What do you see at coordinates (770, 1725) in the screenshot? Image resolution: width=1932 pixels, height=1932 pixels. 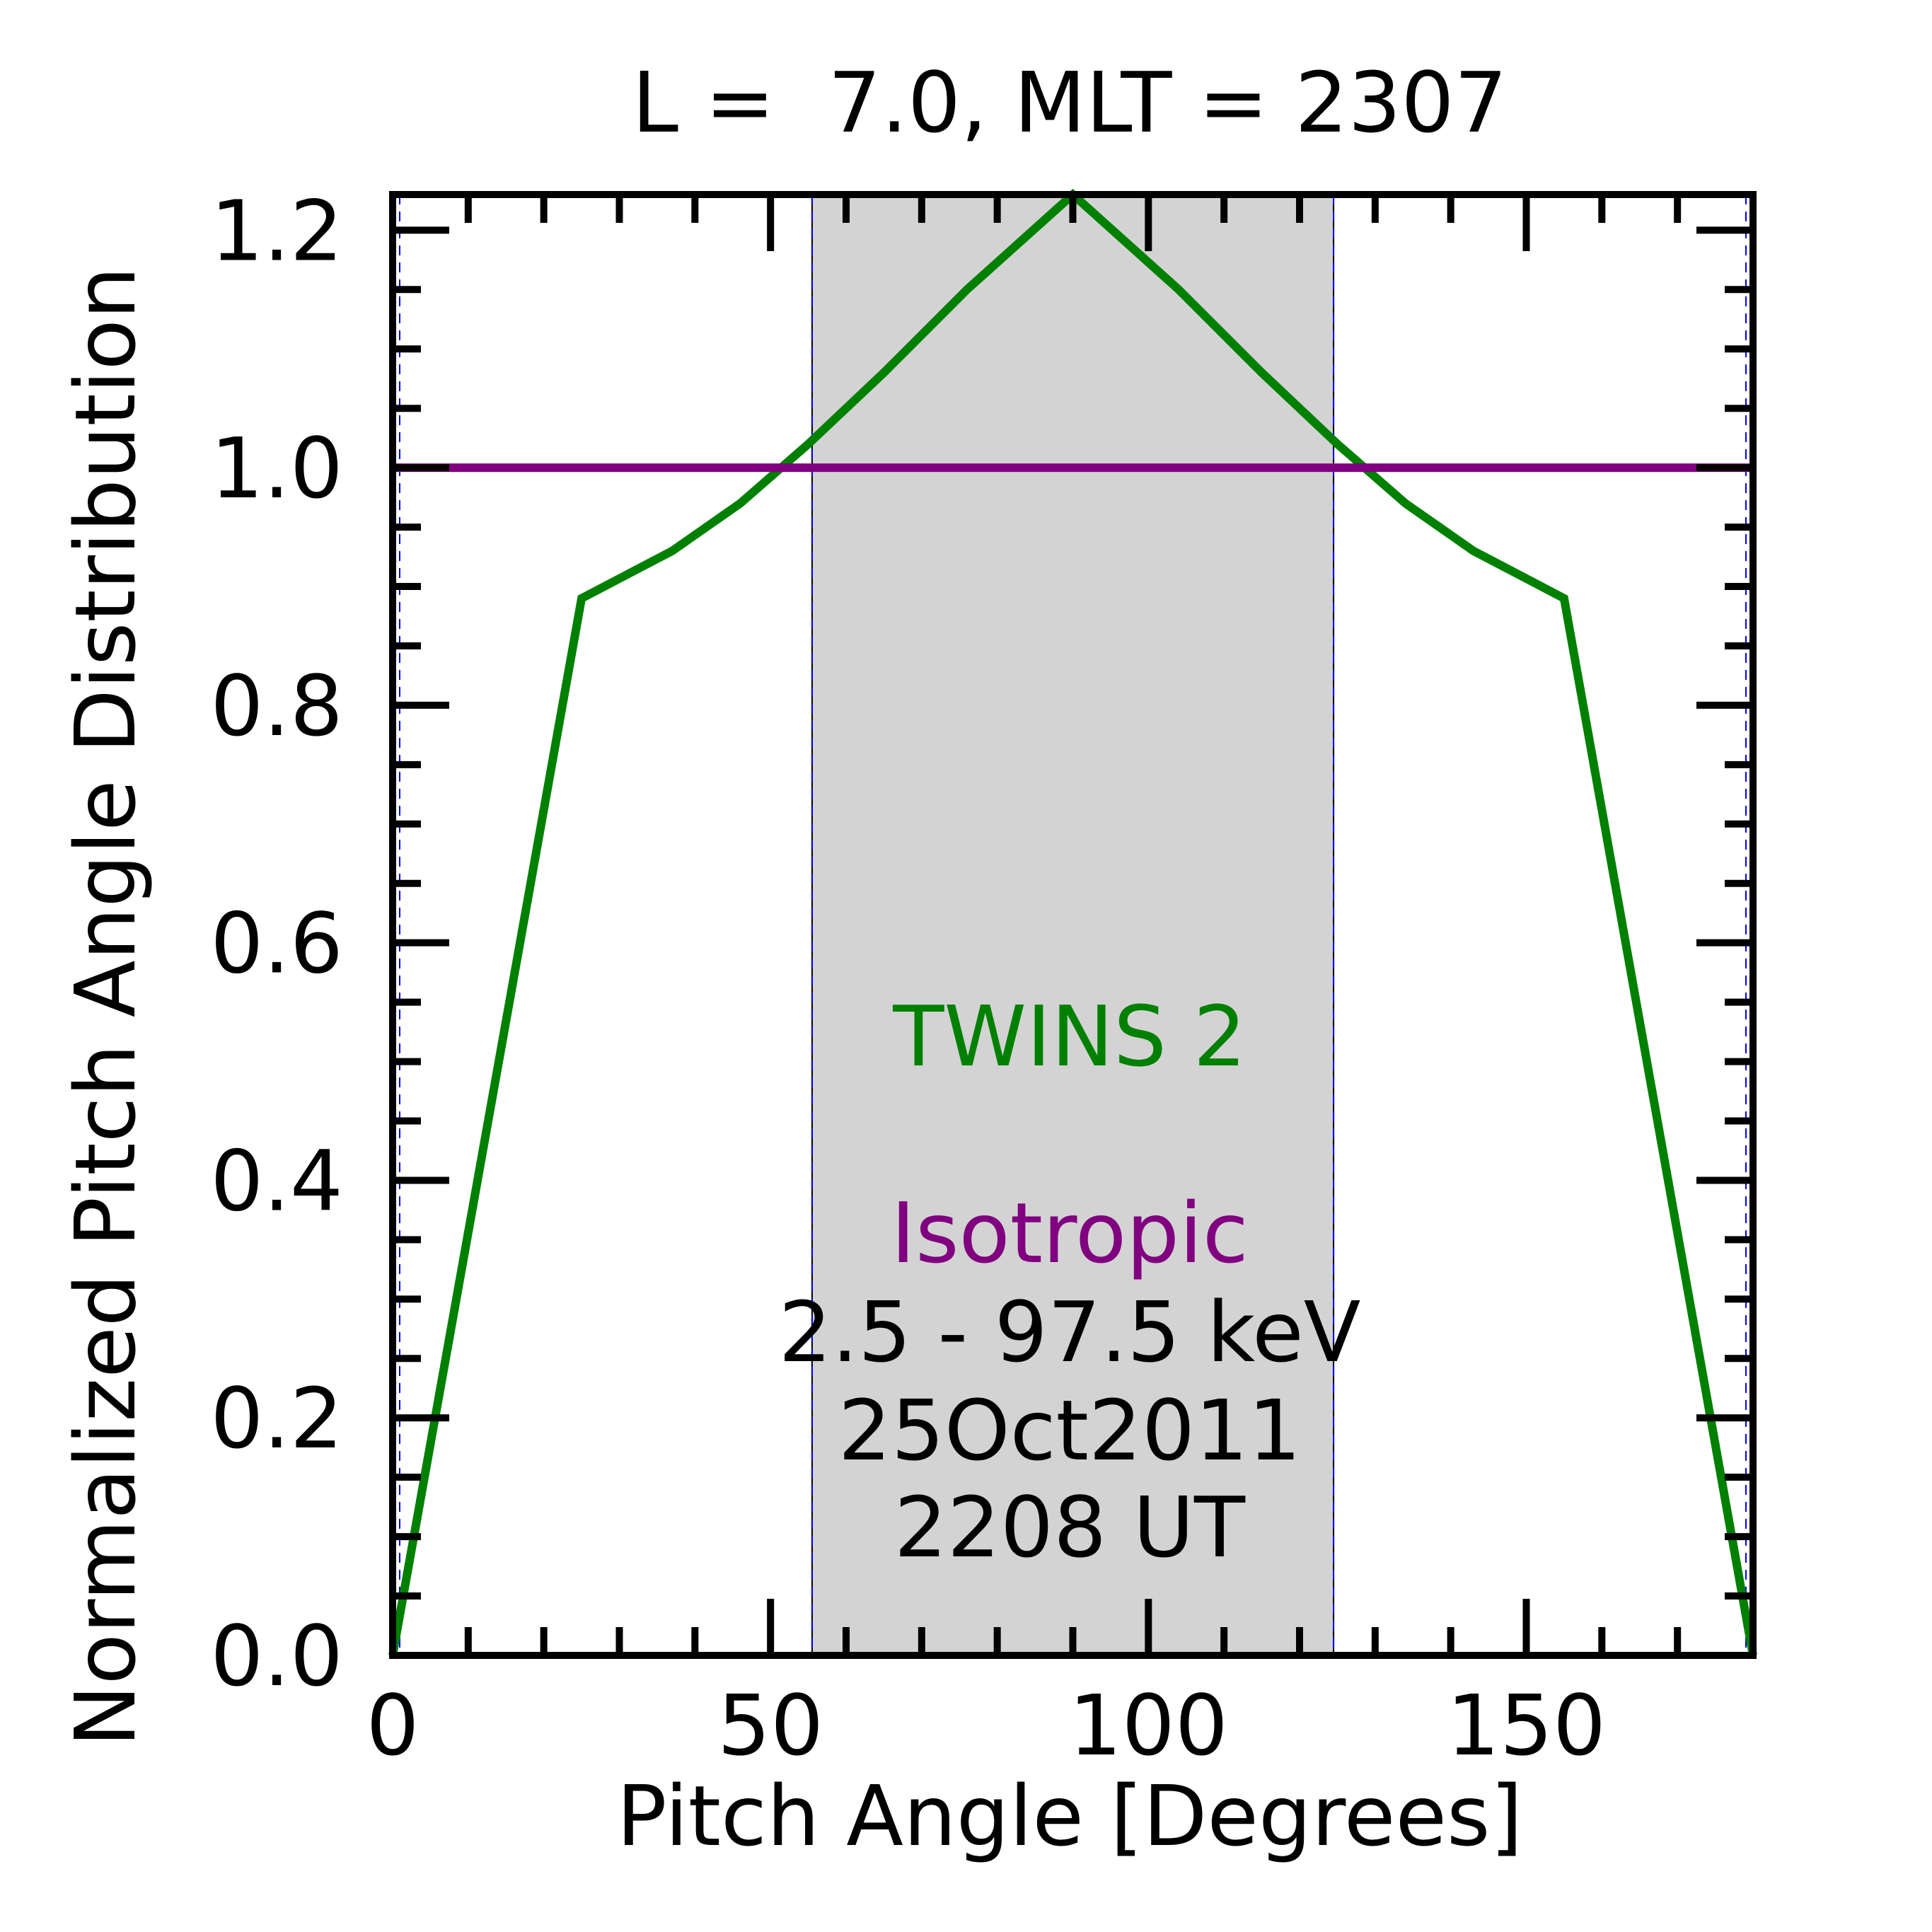 I see `x-tick-label: 50` at bounding box center [770, 1725].